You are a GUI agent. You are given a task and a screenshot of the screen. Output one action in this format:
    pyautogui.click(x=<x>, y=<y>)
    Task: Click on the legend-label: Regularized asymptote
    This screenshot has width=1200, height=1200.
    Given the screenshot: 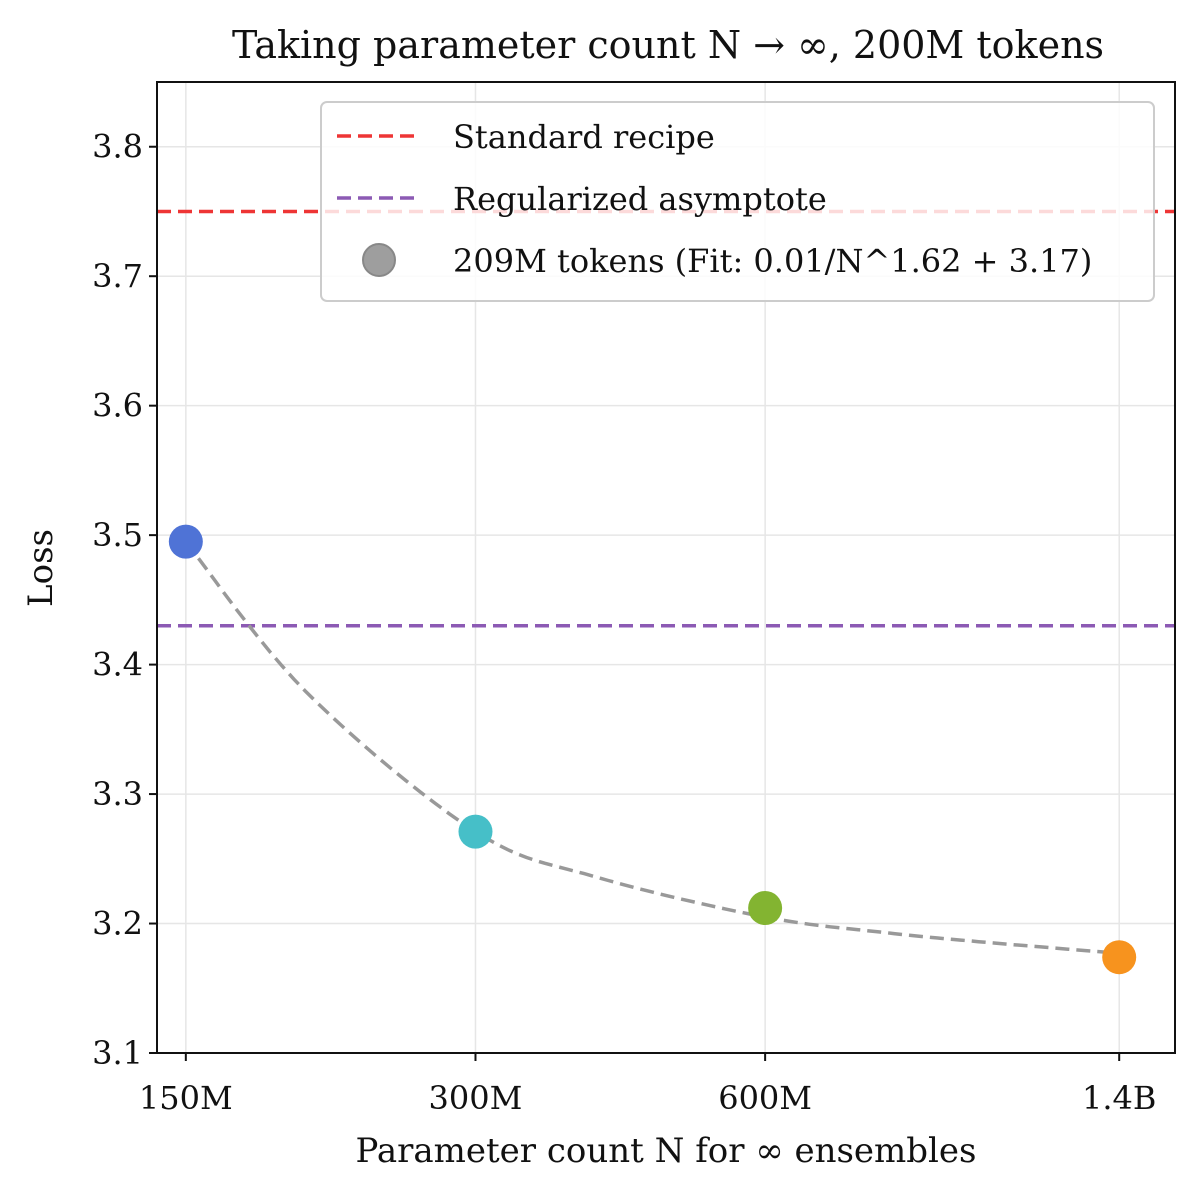 What is the action you would take?
    pyautogui.click(x=640, y=199)
    